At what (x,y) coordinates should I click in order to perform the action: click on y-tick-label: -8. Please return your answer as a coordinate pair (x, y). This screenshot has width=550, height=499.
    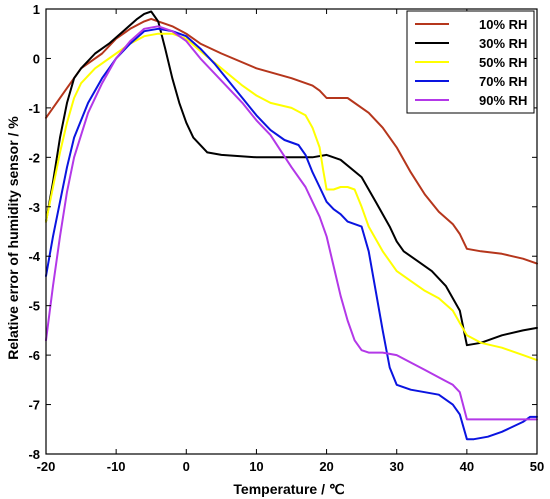
    Looking at the image, I should click on (34, 454).